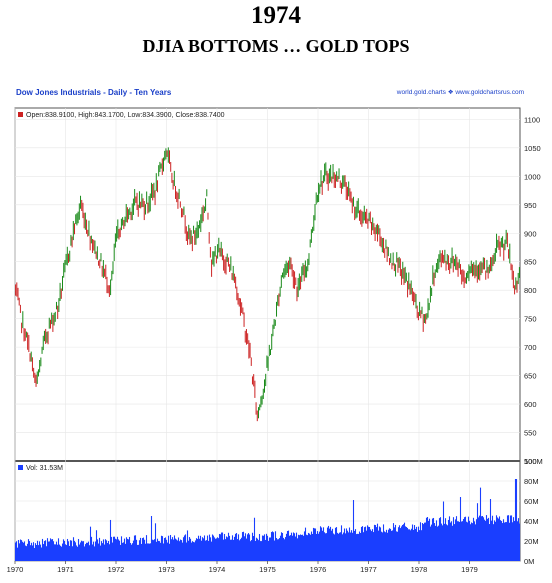  What do you see at coordinates (532, 119) in the screenshot?
I see `price-tick-label: 1100` at bounding box center [532, 119].